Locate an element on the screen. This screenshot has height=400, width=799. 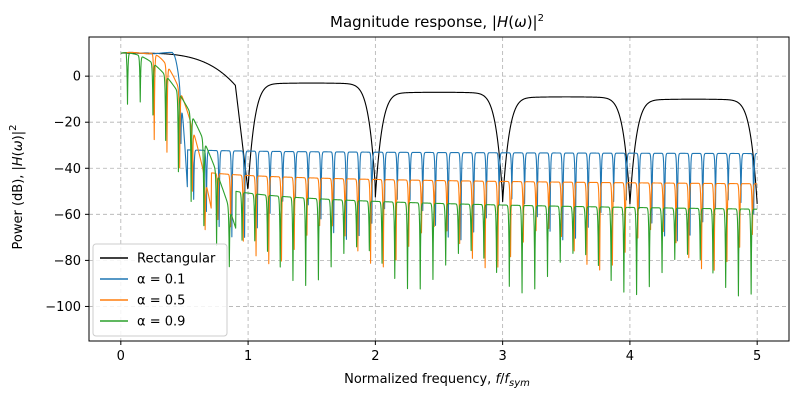
y-tick-label: −40 is located at coordinates (67, 169).